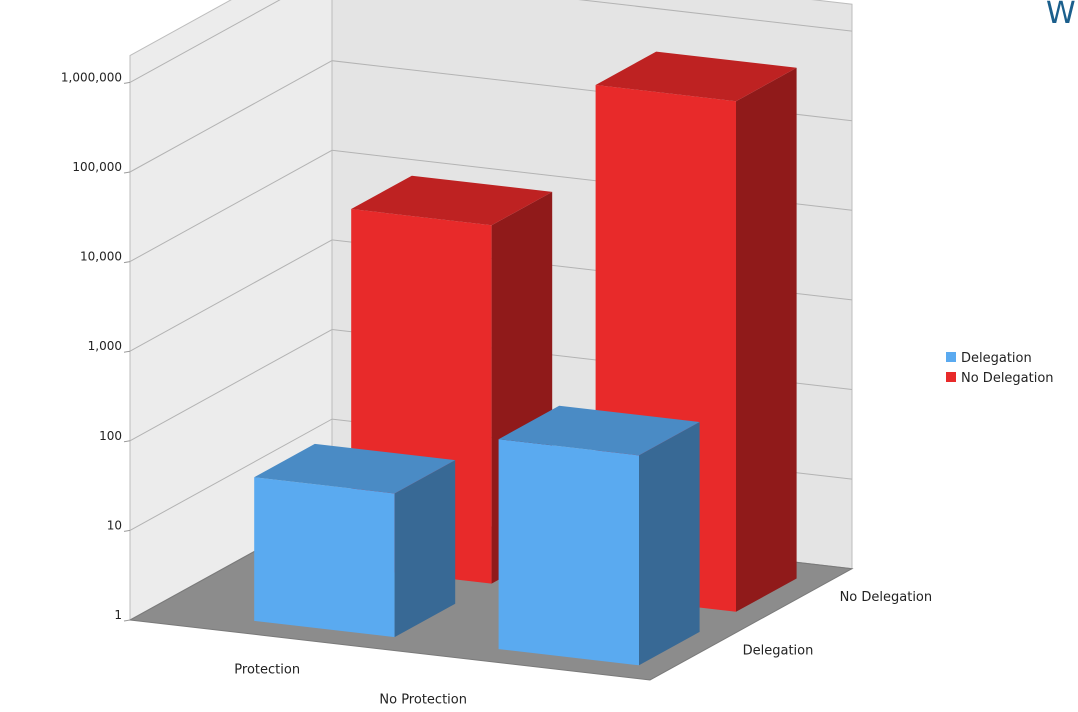  I want to click on legend: Delegation No Delegation, so click(1000, 368).